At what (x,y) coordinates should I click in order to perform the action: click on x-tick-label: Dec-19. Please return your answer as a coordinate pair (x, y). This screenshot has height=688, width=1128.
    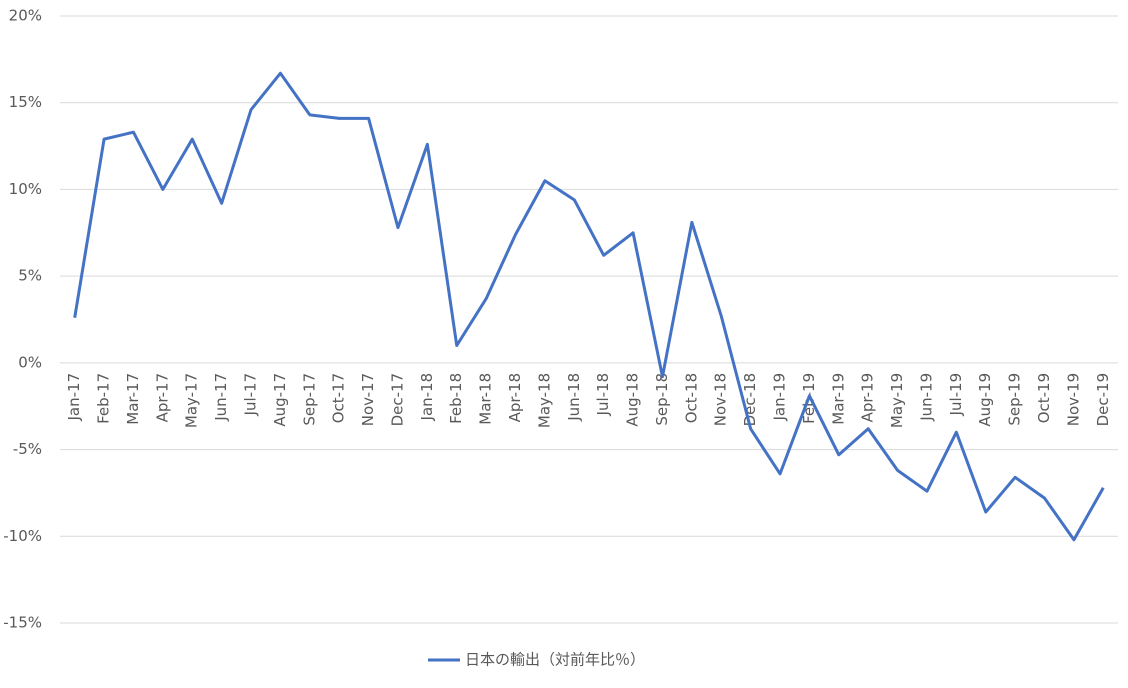
    Looking at the image, I should click on (1103, 400).